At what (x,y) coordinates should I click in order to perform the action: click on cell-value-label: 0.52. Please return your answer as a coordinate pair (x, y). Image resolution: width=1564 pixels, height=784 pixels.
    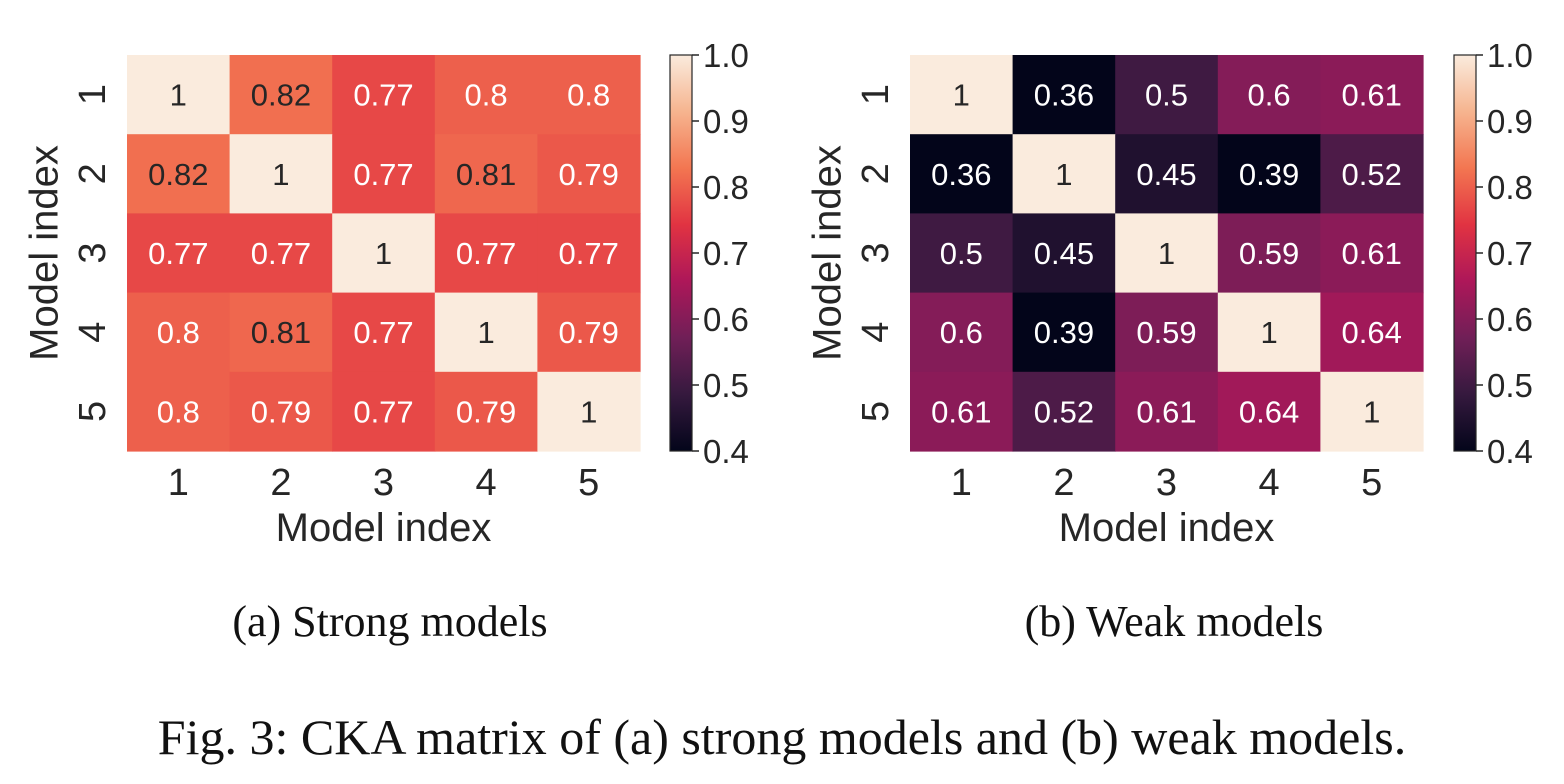
    Looking at the image, I should click on (1372, 174).